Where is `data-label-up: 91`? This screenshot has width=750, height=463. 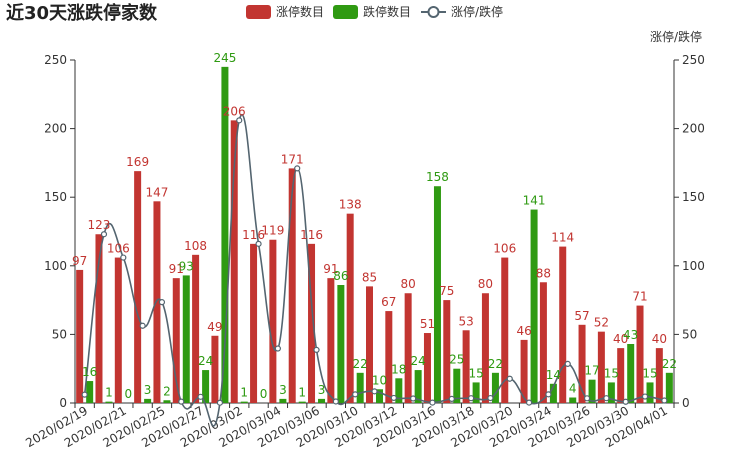
data-label-up: 91 is located at coordinates (176, 269).